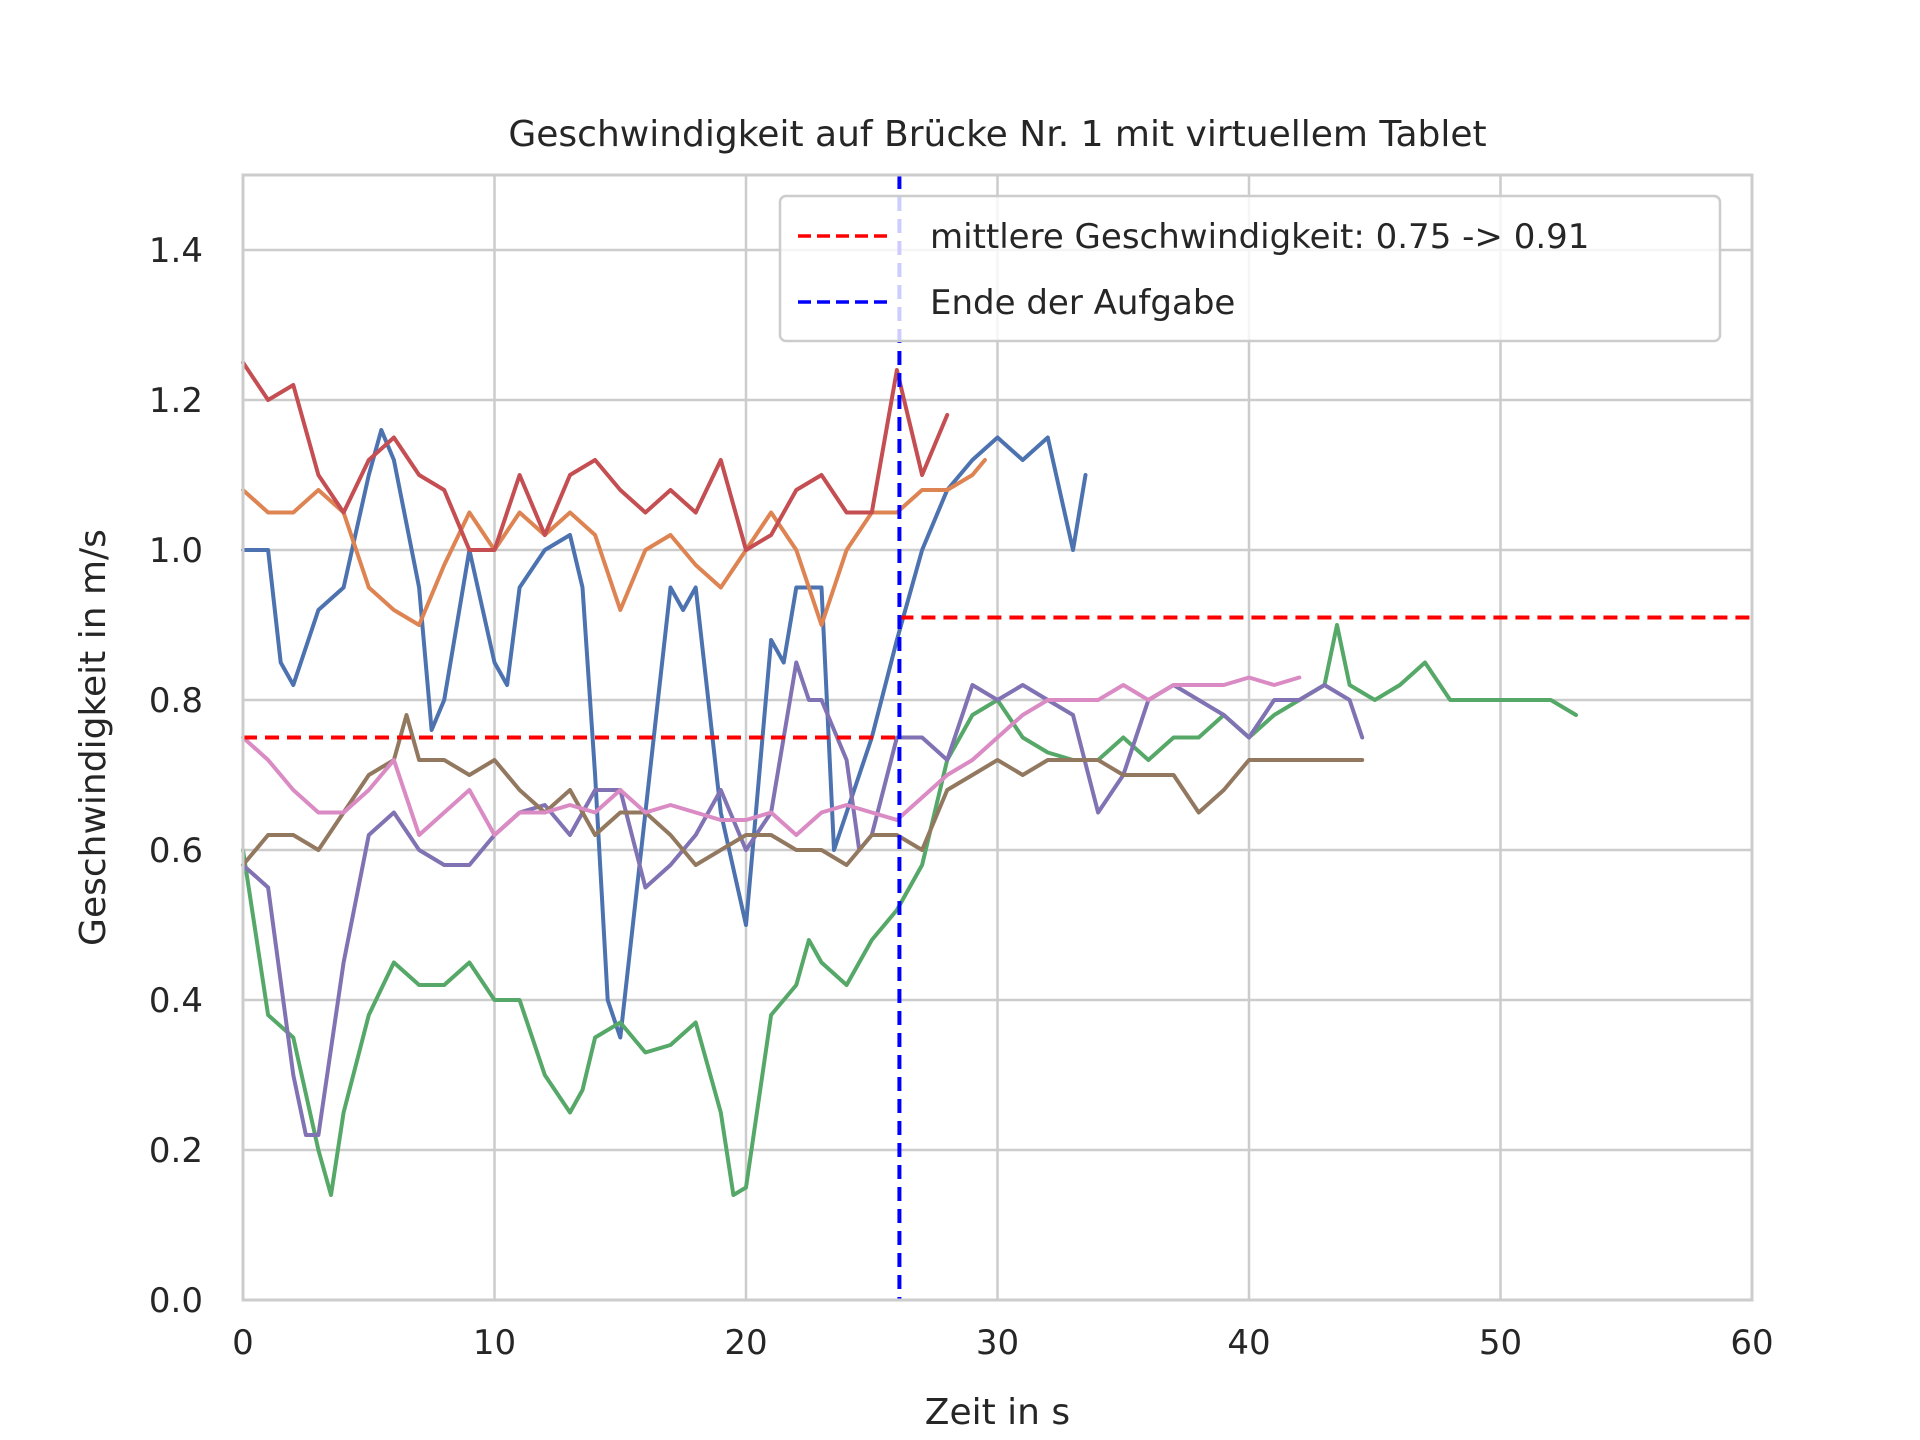 This screenshot has width=1920, height=1440. I want to click on y-tick-label: 1.0, so click(176, 551).